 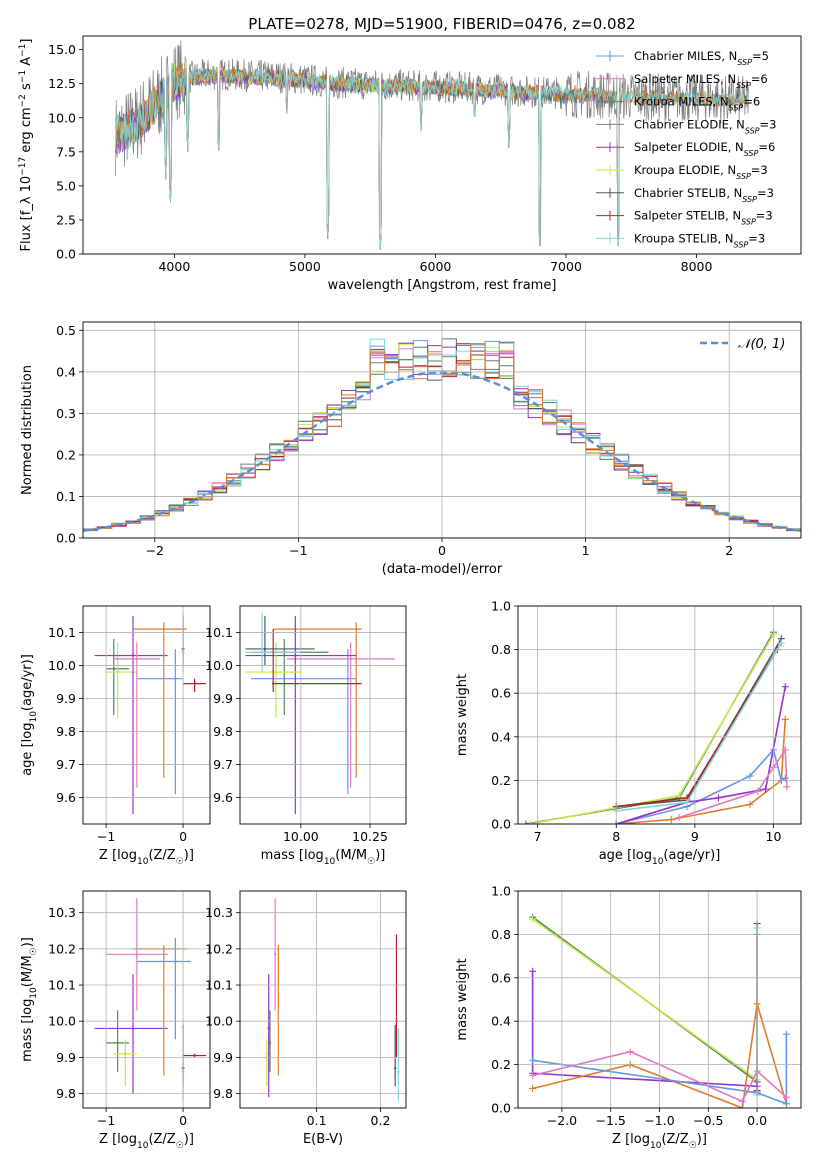 What do you see at coordinates (381, 1120) in the screenshot?
I see `x-tick-label: 0.2` at bounding box center [381, 1120].